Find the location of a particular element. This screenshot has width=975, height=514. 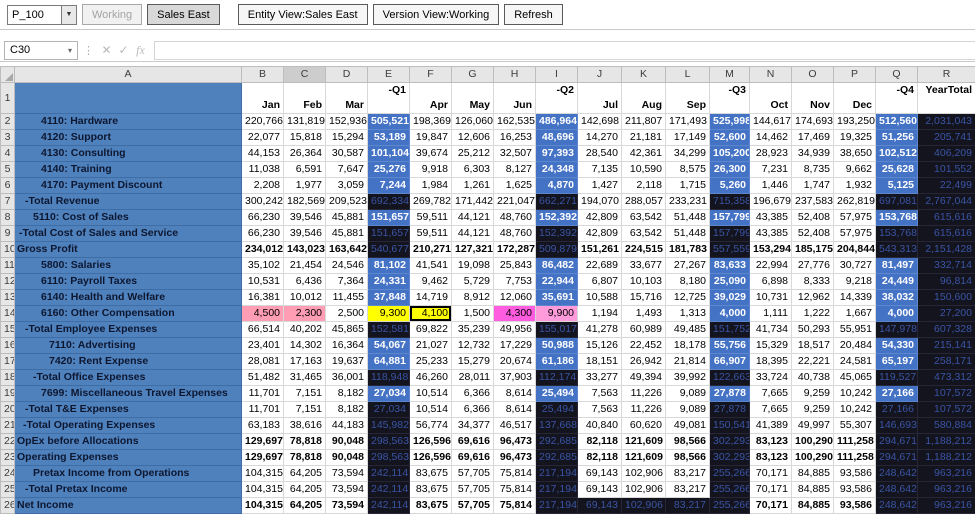

account-cell: Pretax Income from Operations is located at coordinates (128, 474).